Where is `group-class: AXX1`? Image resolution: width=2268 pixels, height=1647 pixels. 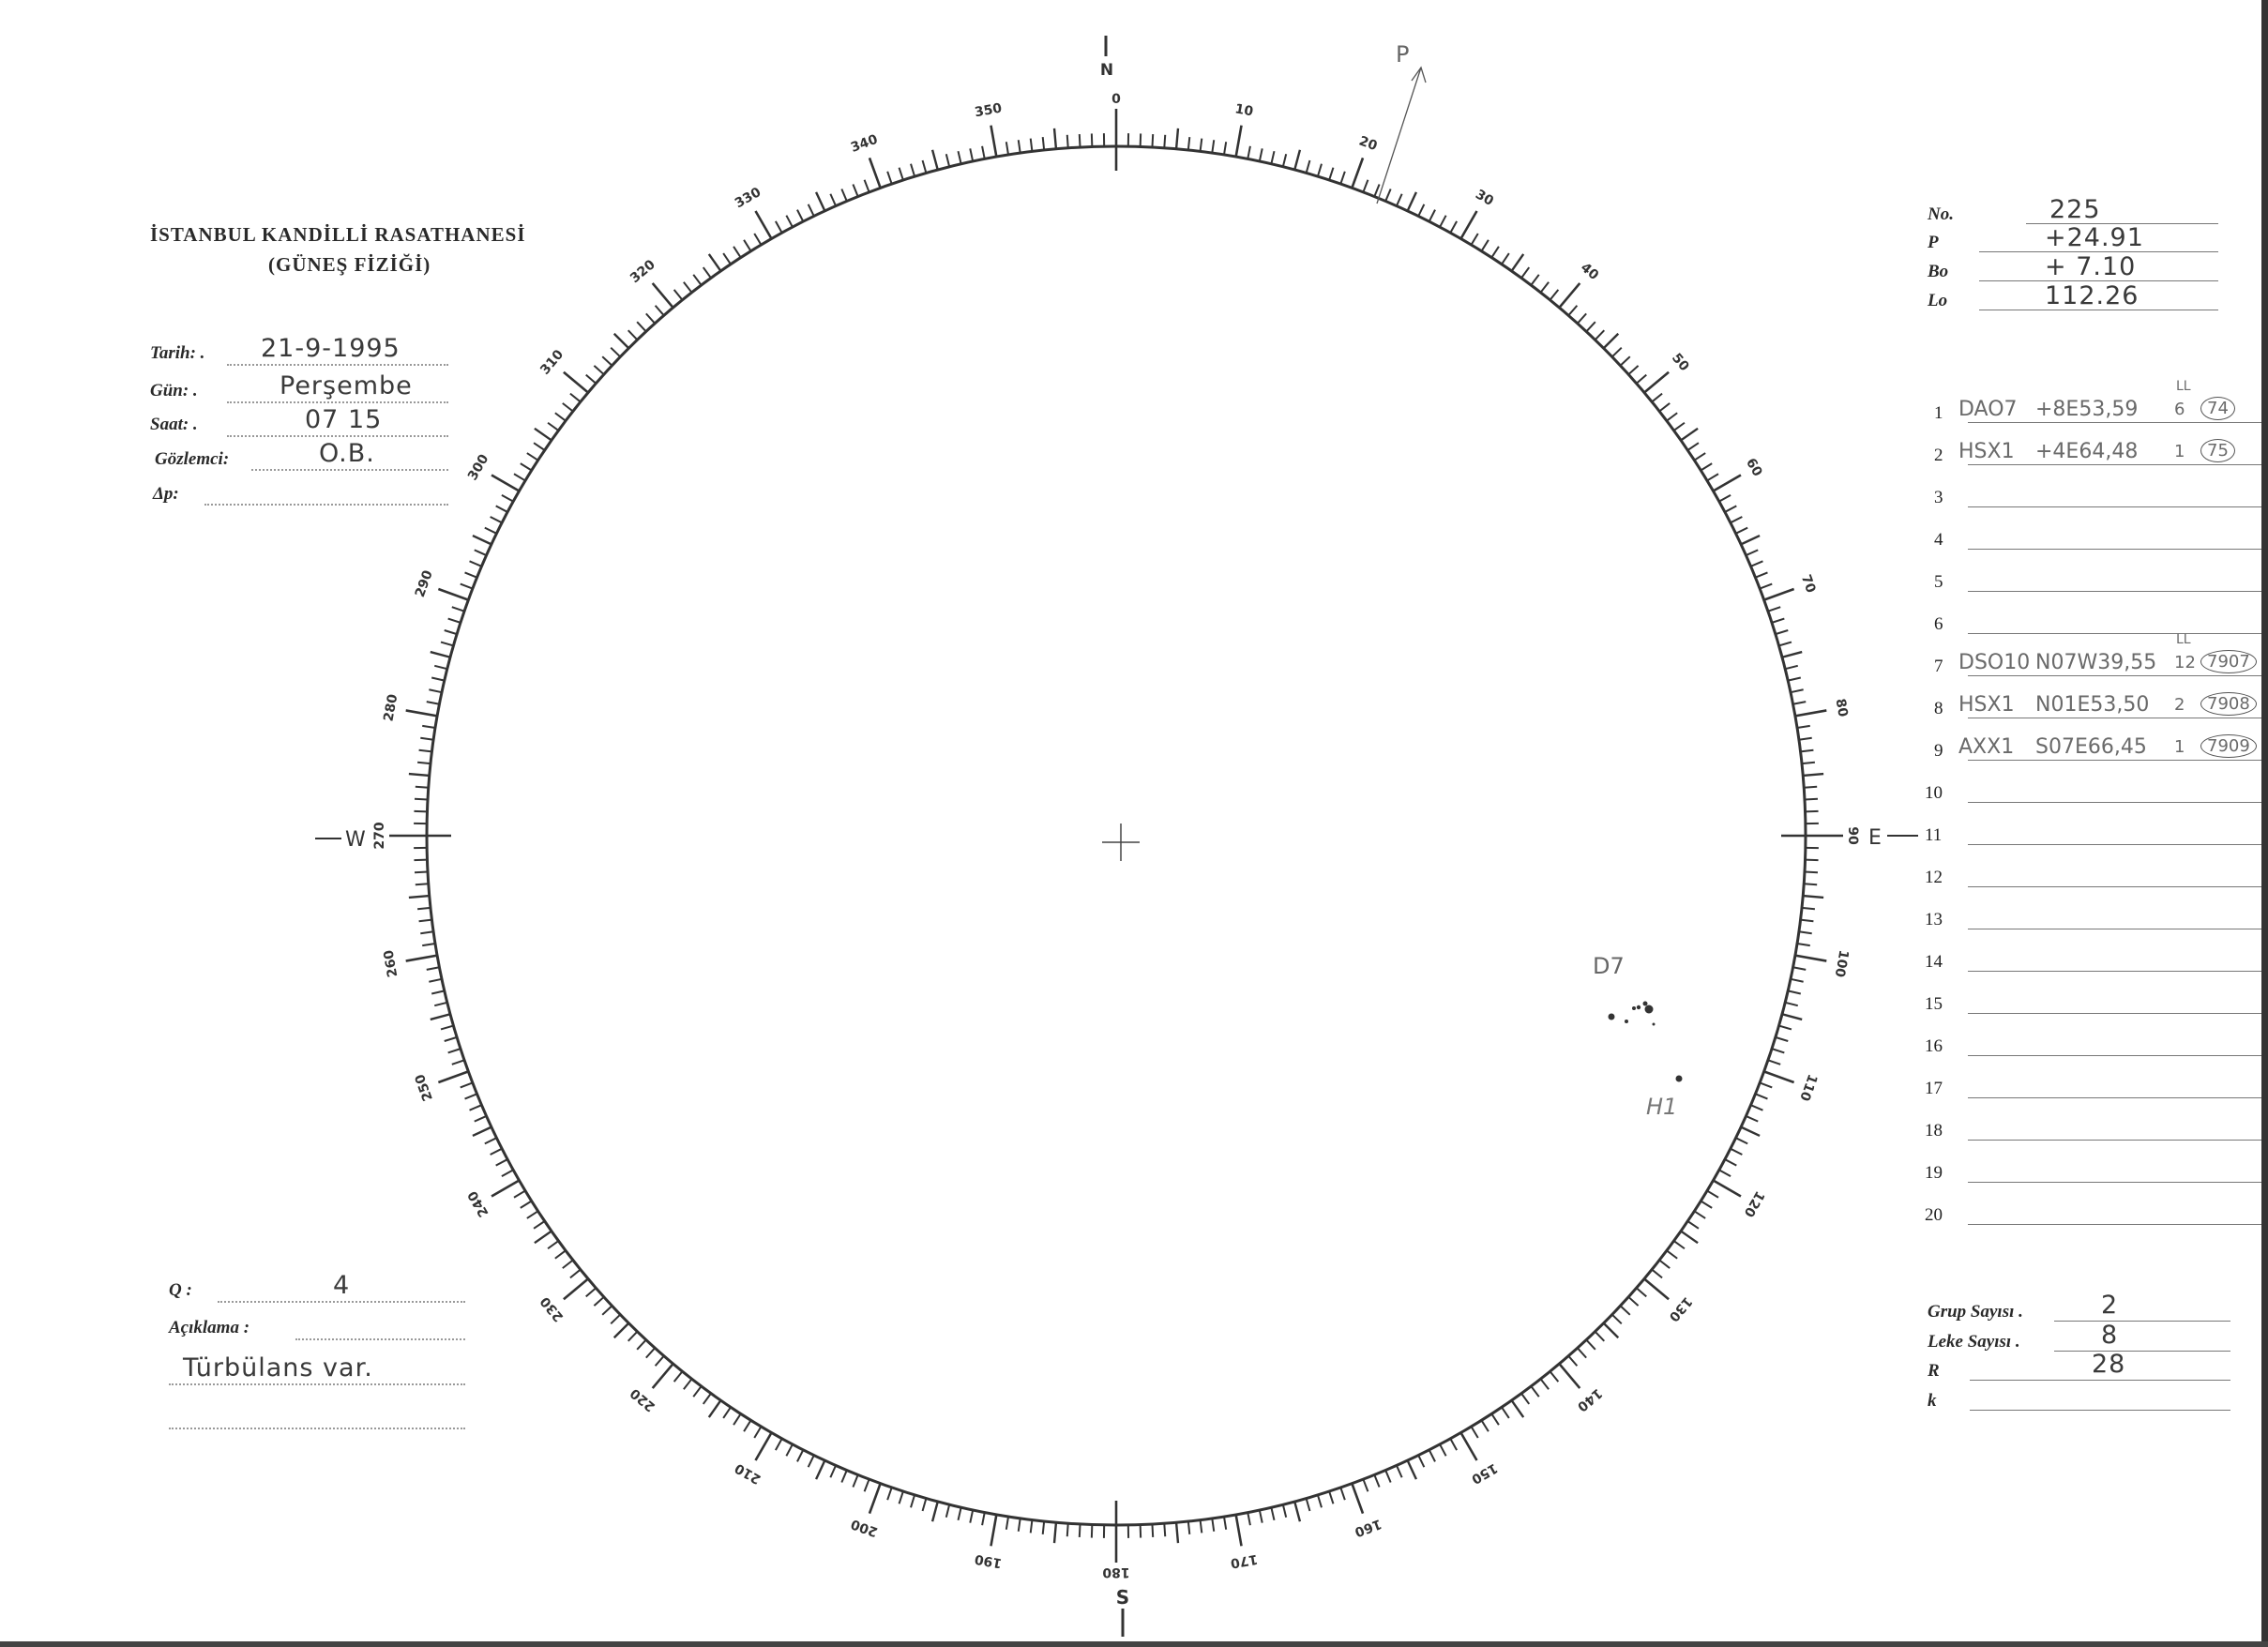 group-class: AXX1 is located at coordinates (1986, 747).